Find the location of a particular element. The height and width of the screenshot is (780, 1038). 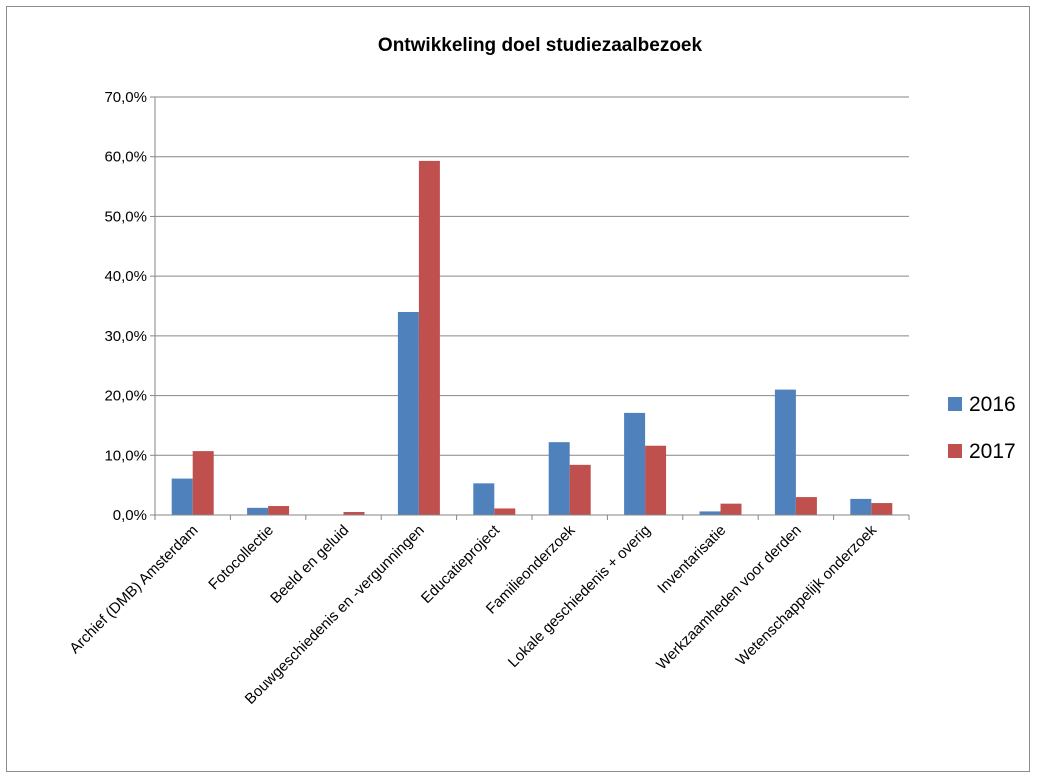

legend-label-2017: 2017 is located at coordinates (992, 451).